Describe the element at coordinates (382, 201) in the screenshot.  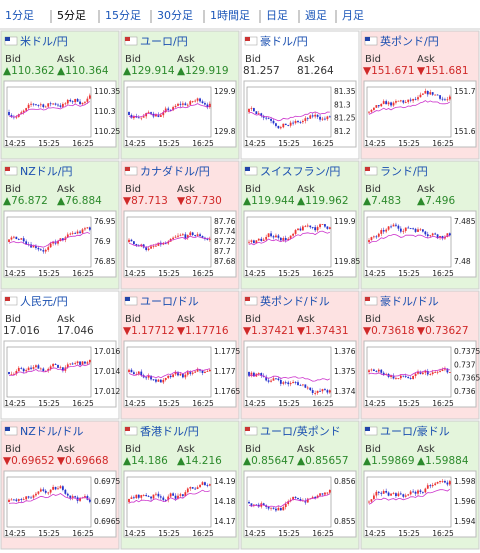
I see `bid-value: ▲7.483` at that location.